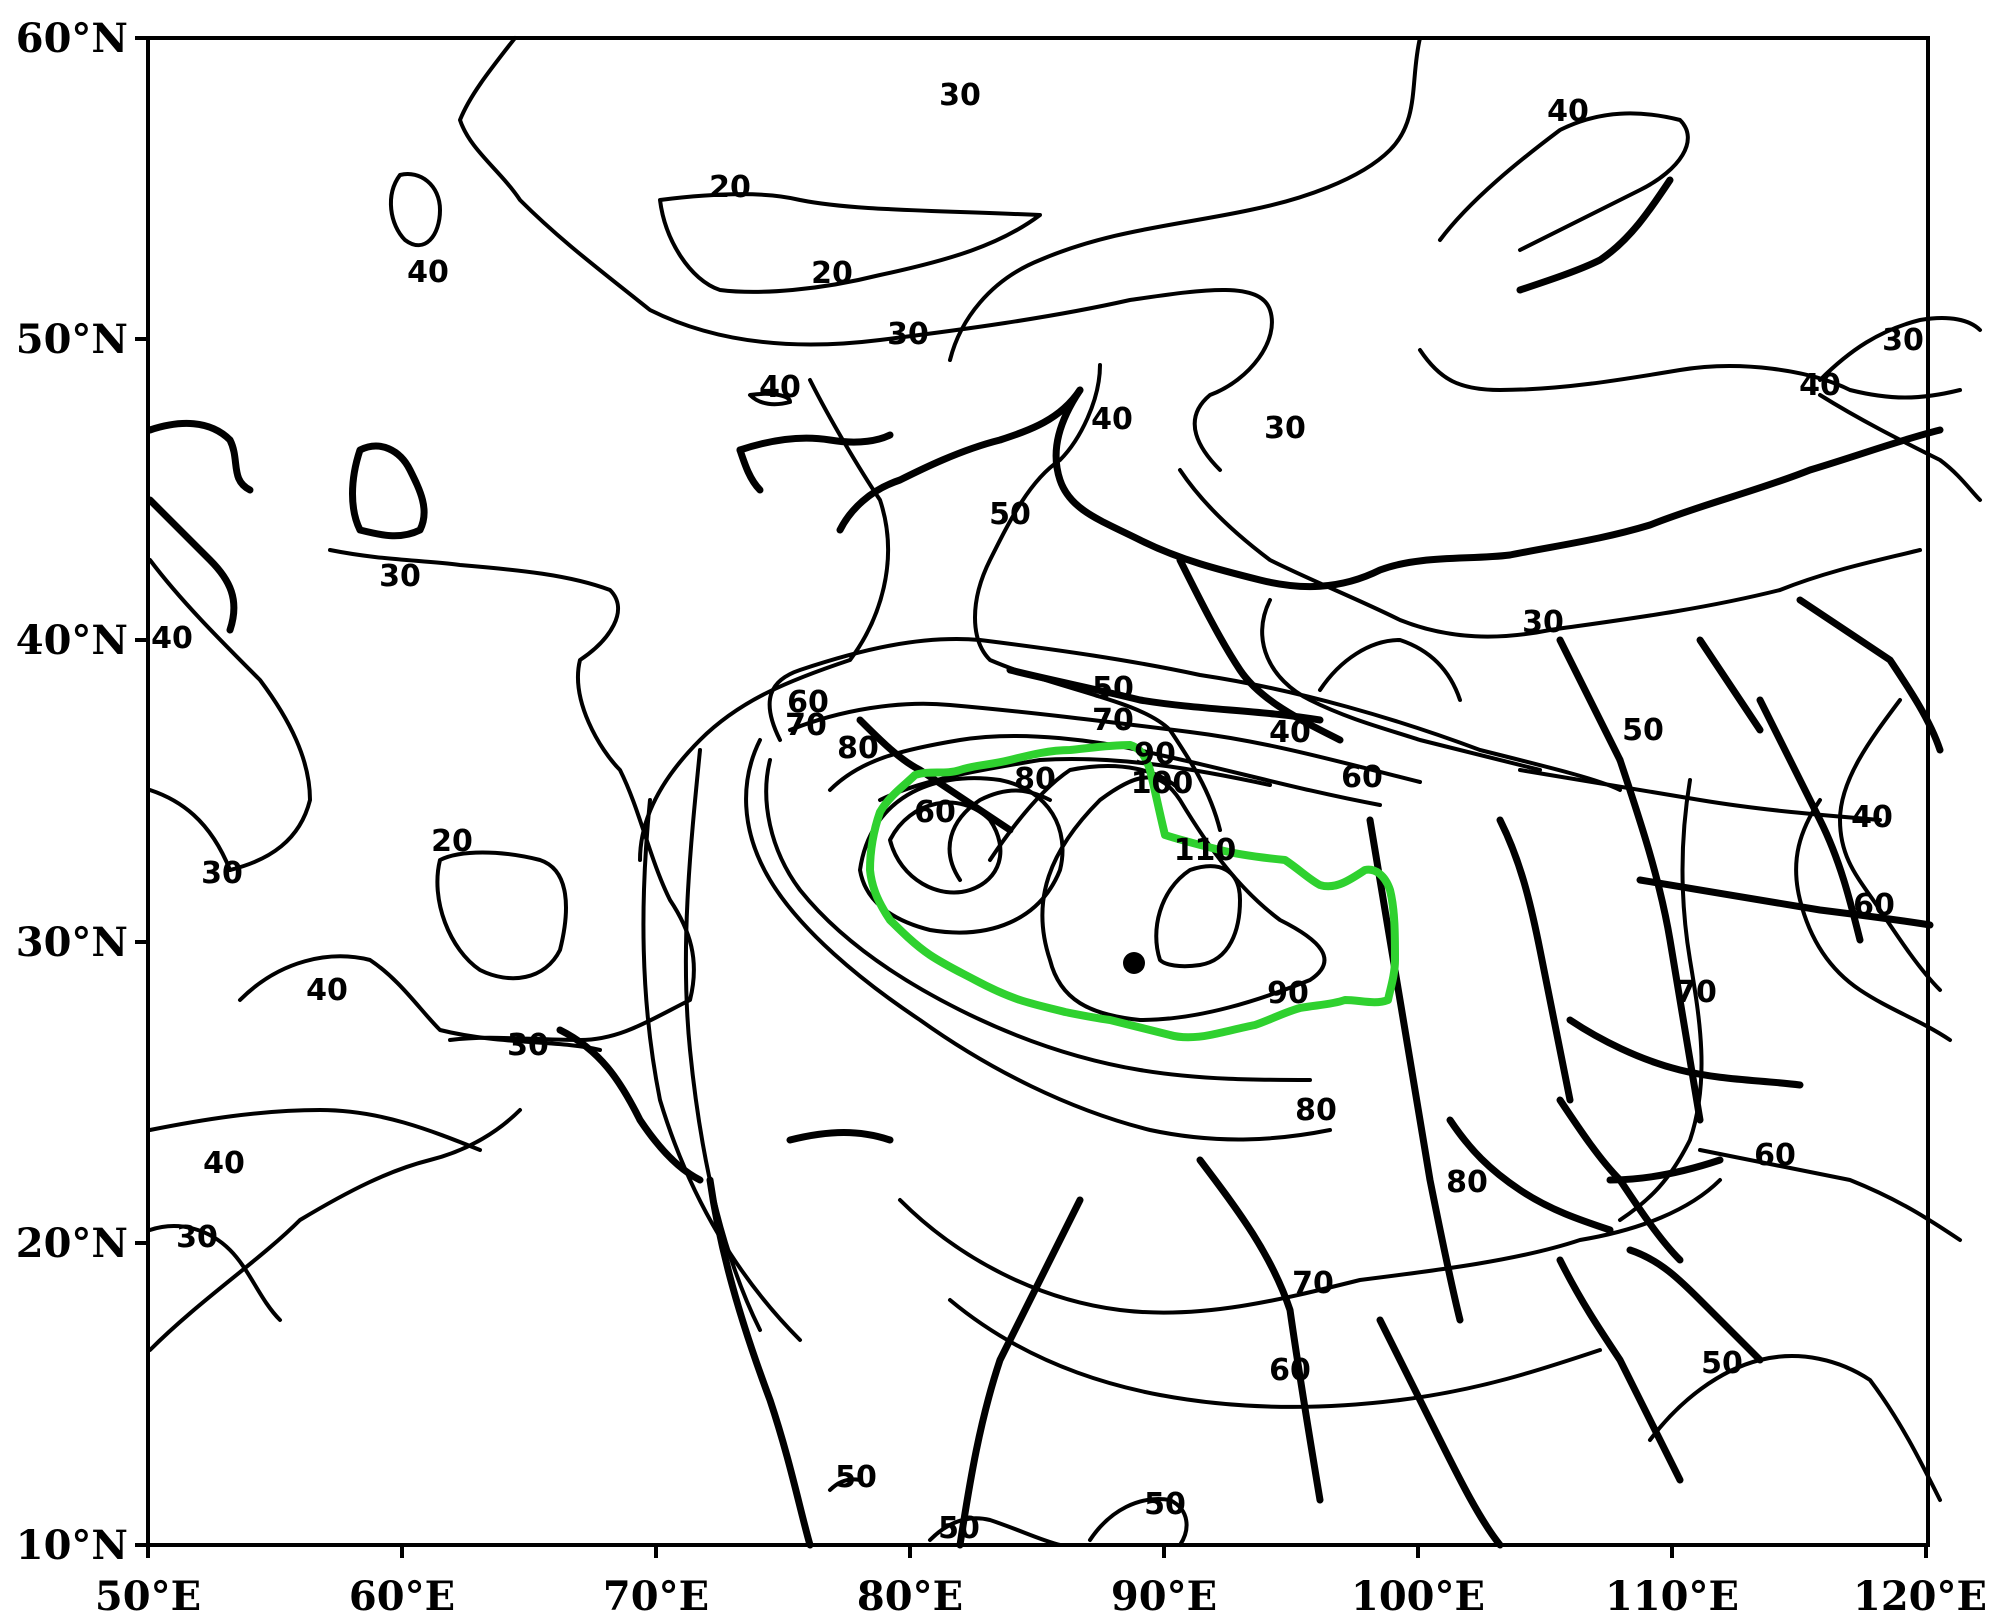 This screenshot has width=2000, height=1622. I want to click on y-axis-labels: 60°N 50°N 40°N 30°N 20°N 10°N, so click(72, 792).